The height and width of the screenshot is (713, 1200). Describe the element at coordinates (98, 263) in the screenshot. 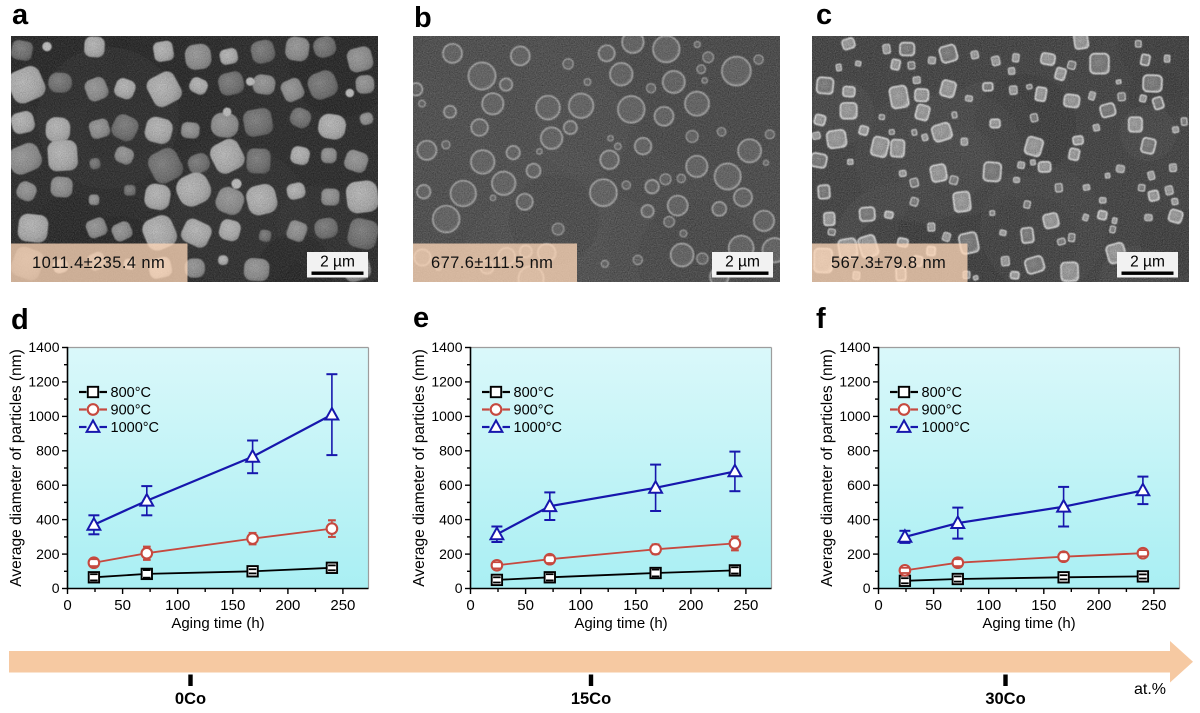

I see `svg-text: 1011.4±235.4 nm` at that location.